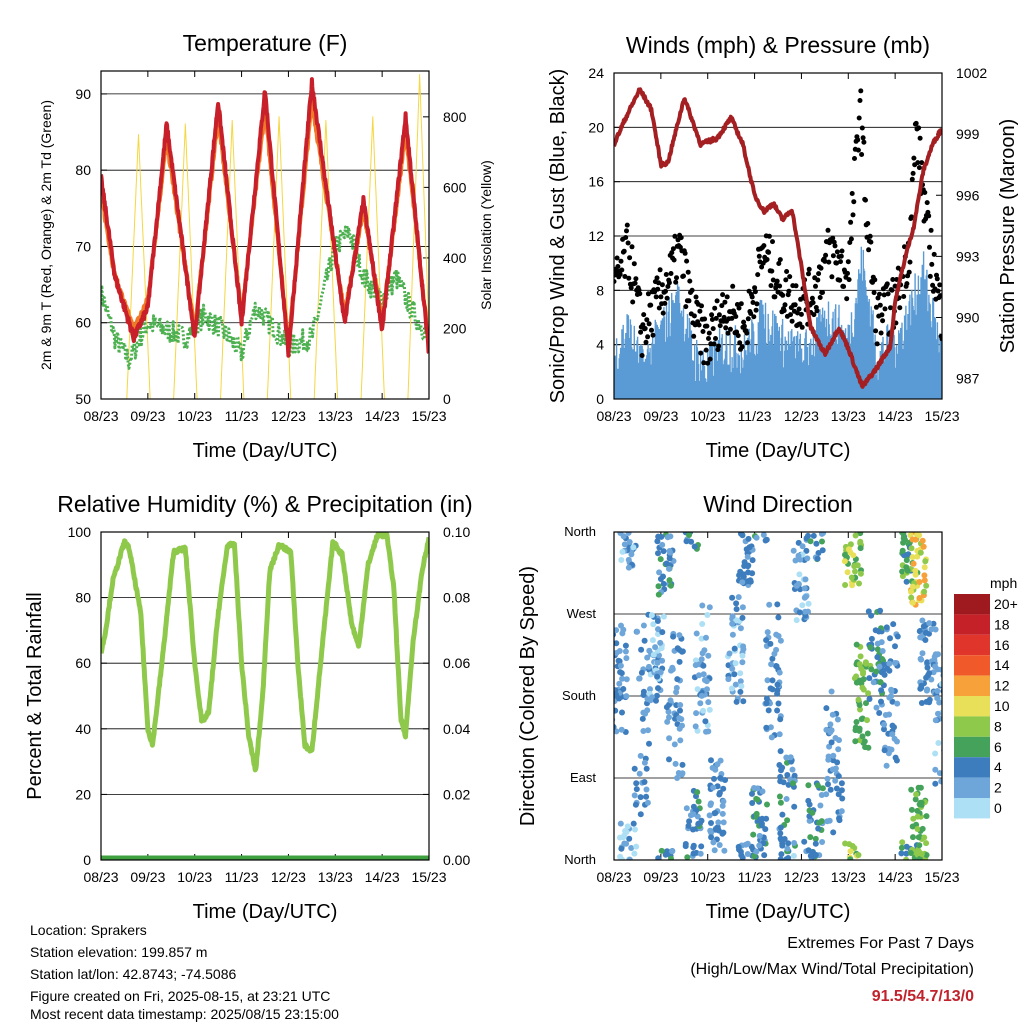  What do you see at coordinates (265, 217) in the screenshot?
I see `series-line-2m-t` at bounding box center [265, 217].